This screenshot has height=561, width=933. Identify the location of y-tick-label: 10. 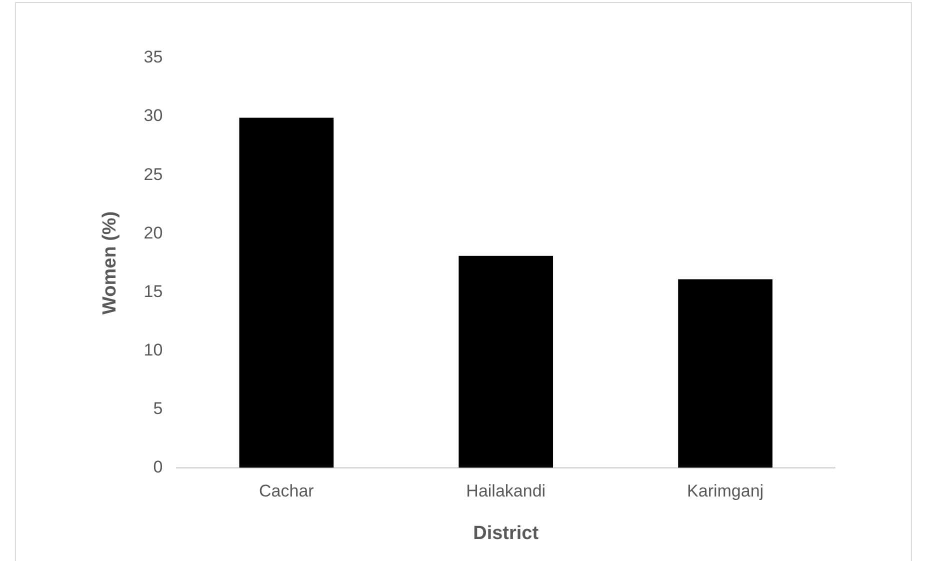
(153, 350).